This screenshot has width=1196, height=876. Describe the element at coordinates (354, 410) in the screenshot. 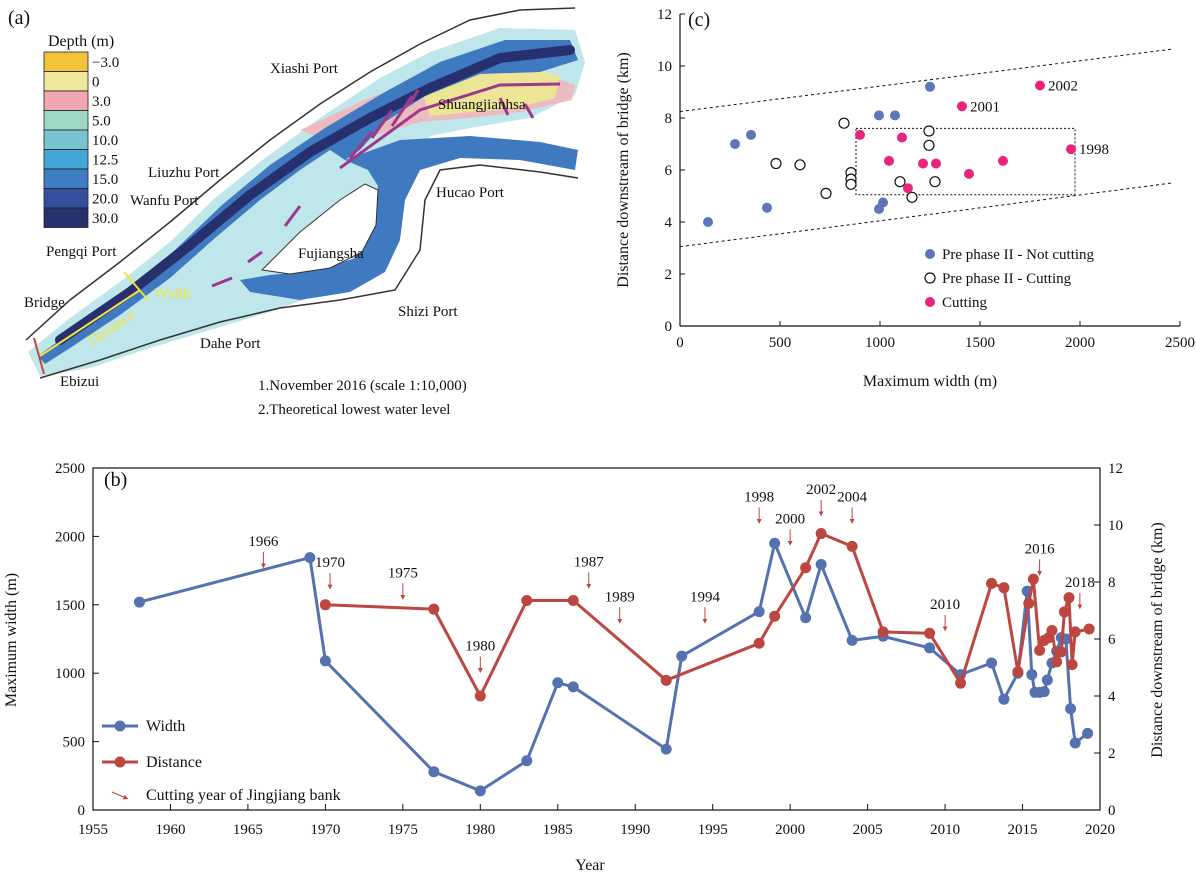

I see `map-note-2: 2.Theoretical lowest water level` at that location.